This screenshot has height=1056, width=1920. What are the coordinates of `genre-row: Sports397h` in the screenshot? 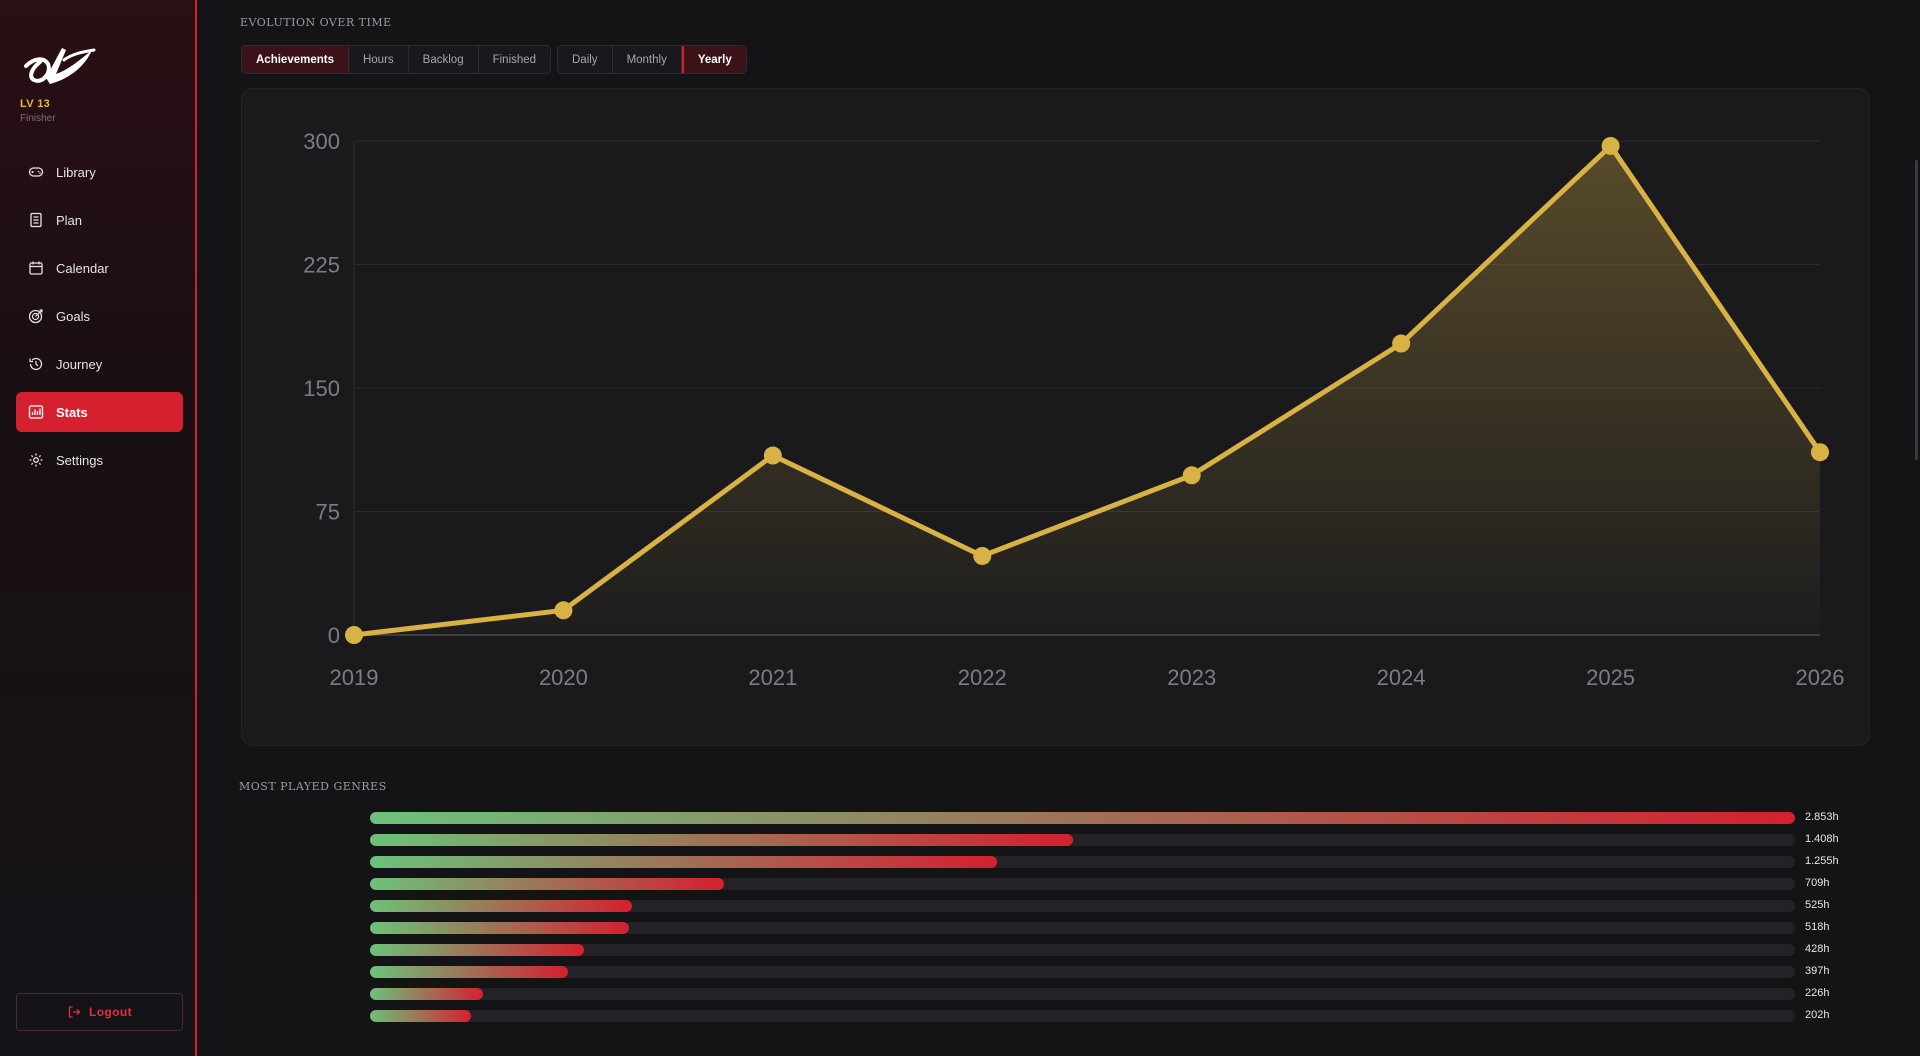 It's located at (1059, 973).